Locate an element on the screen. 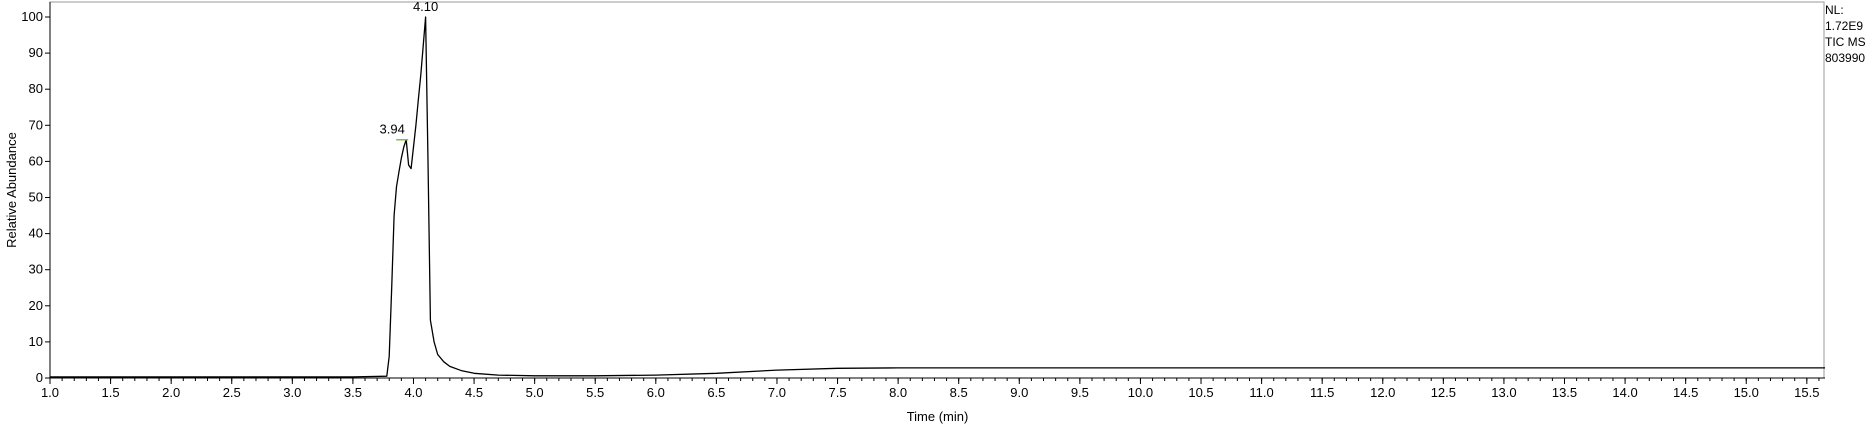  x-tick-label: 14.5 is located at coordinates (1685, 392).